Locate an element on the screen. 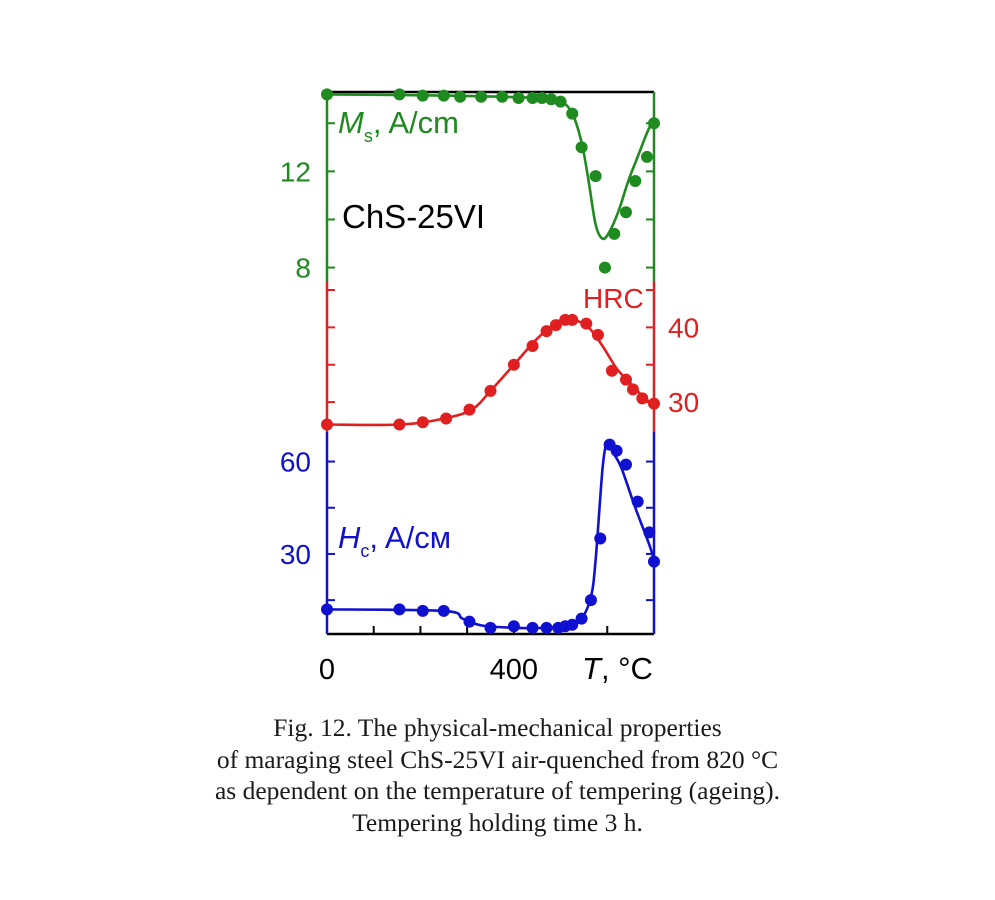  Hc-unit: , A/см is located at coordinates (410, 537).